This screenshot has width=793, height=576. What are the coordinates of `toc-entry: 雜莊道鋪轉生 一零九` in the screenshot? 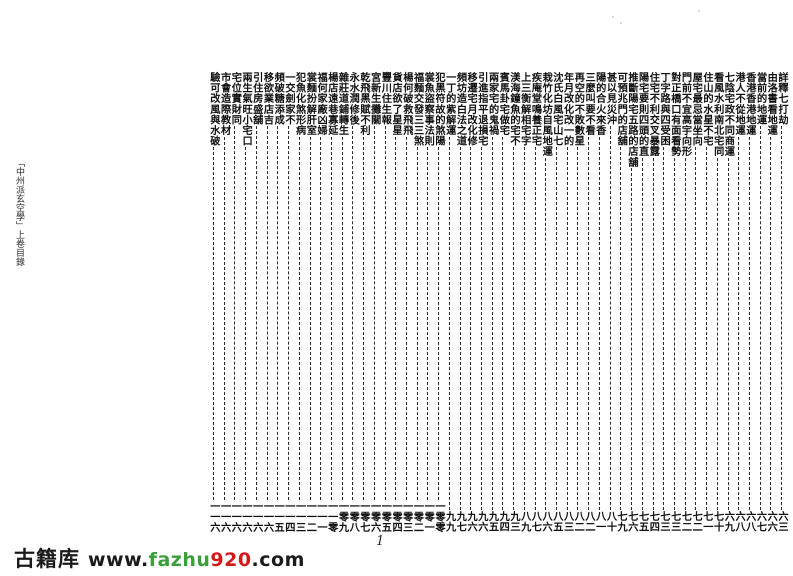 It's located at (342, 302).